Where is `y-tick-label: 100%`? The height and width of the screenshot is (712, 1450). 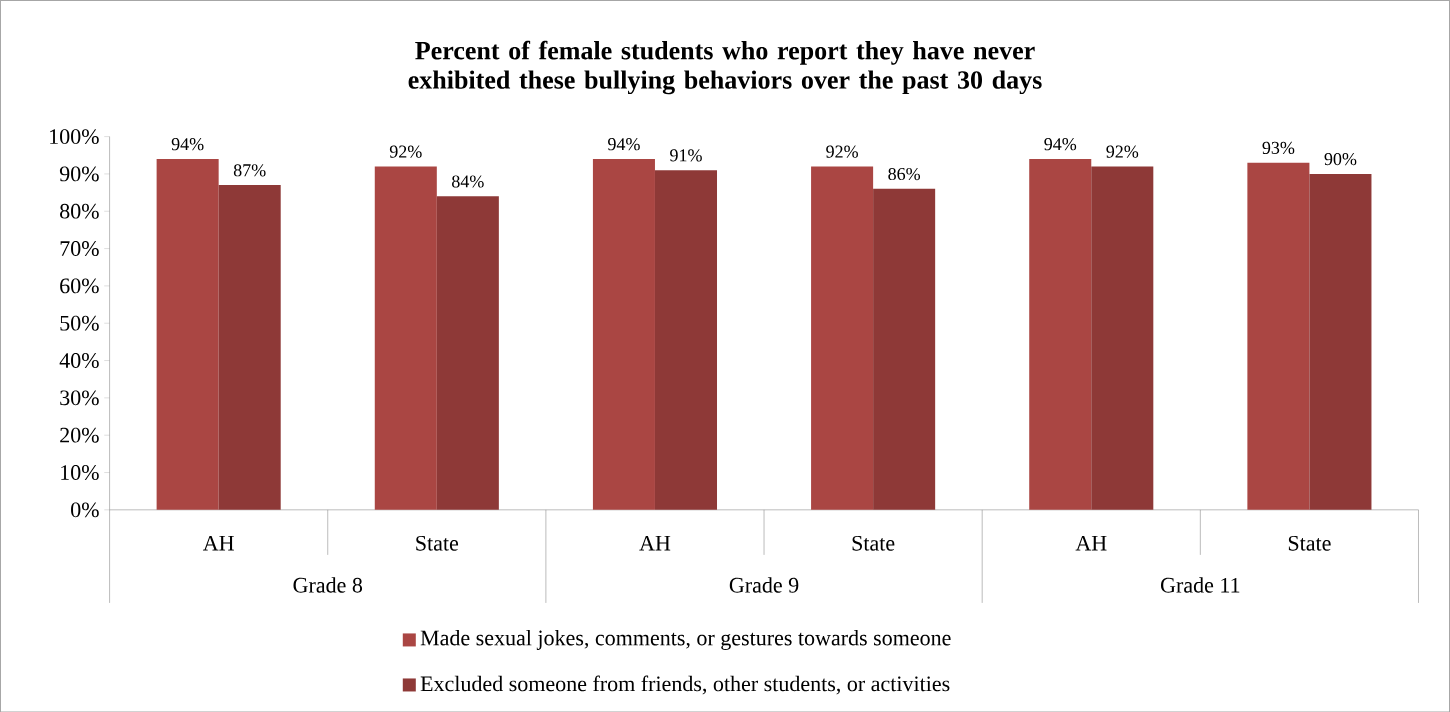 y-tick-label: 100% is located at coordinates (74, 136).